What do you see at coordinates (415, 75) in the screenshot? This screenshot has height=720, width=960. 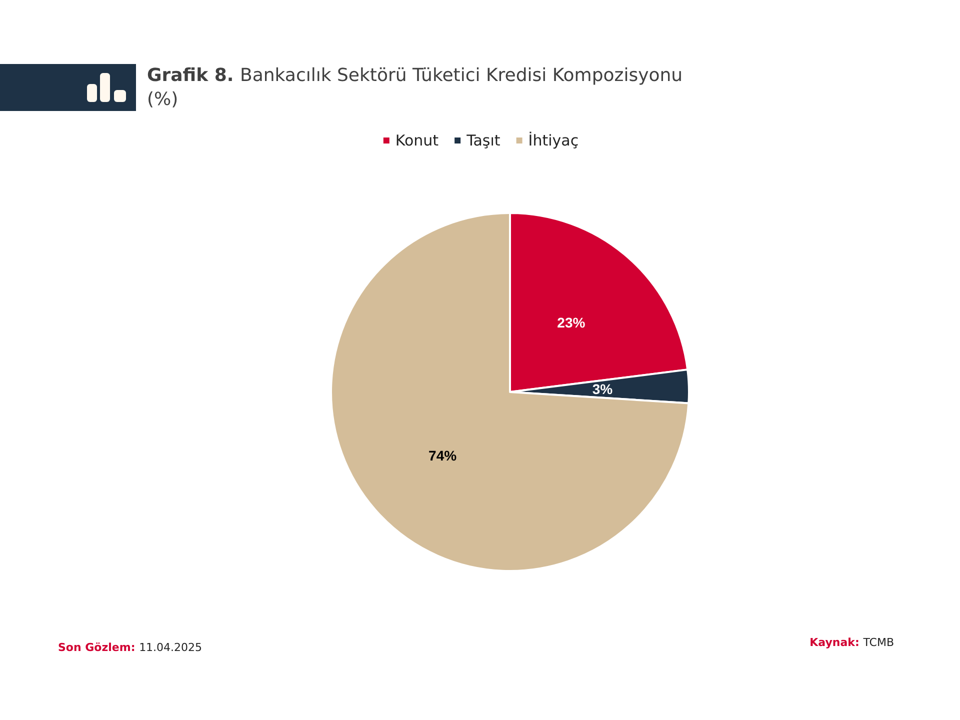 I see `chart-title: Grafik 8. Bankacılık Sektörü Tüketici Kredisi Kompozisyonu` at bounding box center [415, 75].